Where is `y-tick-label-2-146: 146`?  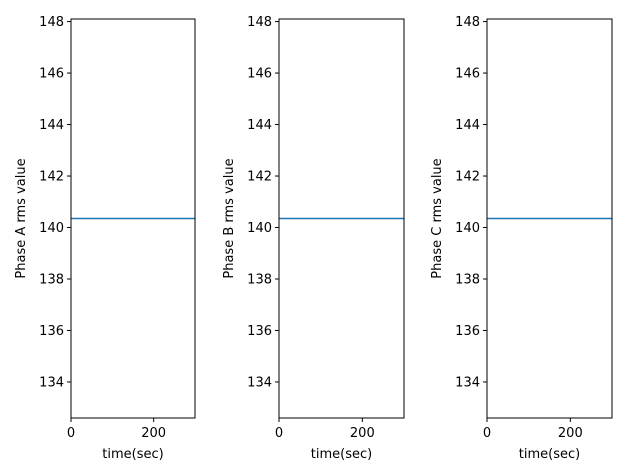 y-tick-label-2-146: 146 is located at coordinates (259, 74).